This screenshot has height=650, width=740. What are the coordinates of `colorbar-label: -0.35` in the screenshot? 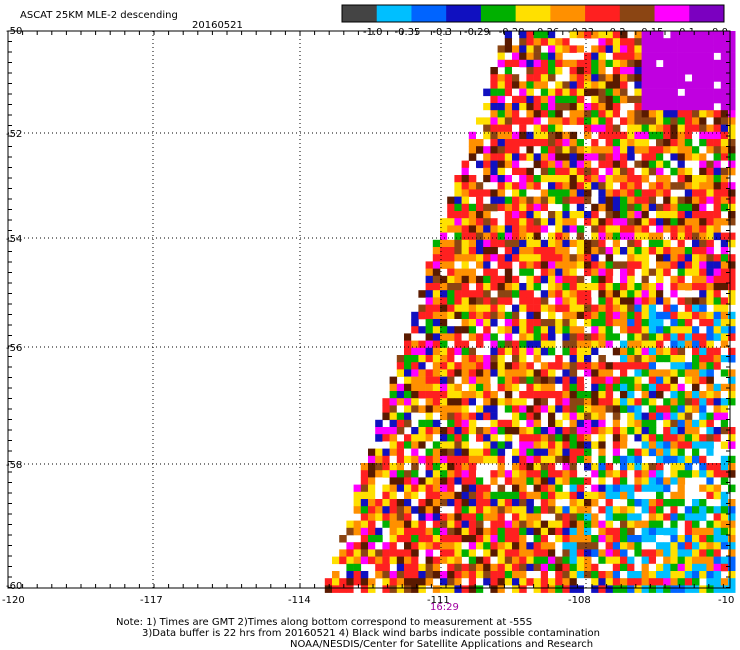 It's located at (408, 32).